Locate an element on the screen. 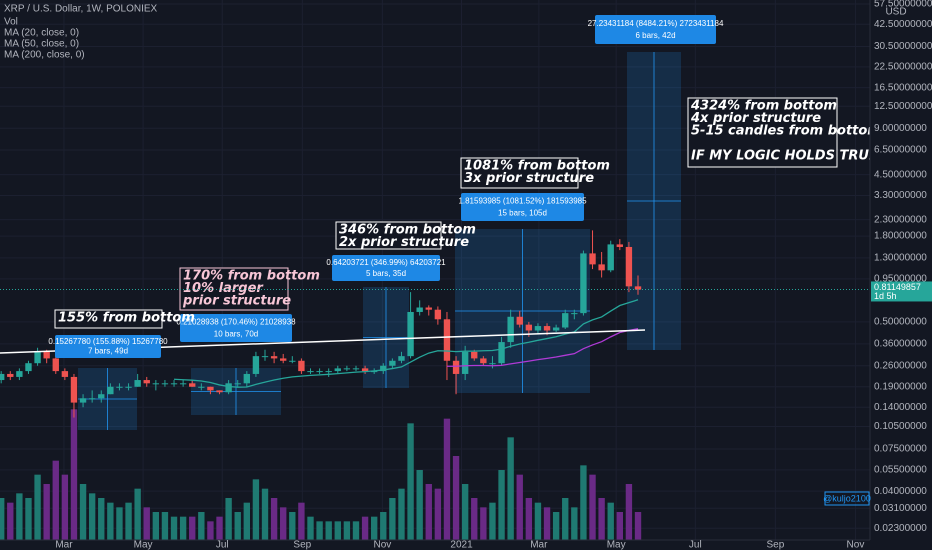 The width and height of the screenshot is (932, 550). y-tick-label: 22.50000000 is located at coordinates (903, 66).